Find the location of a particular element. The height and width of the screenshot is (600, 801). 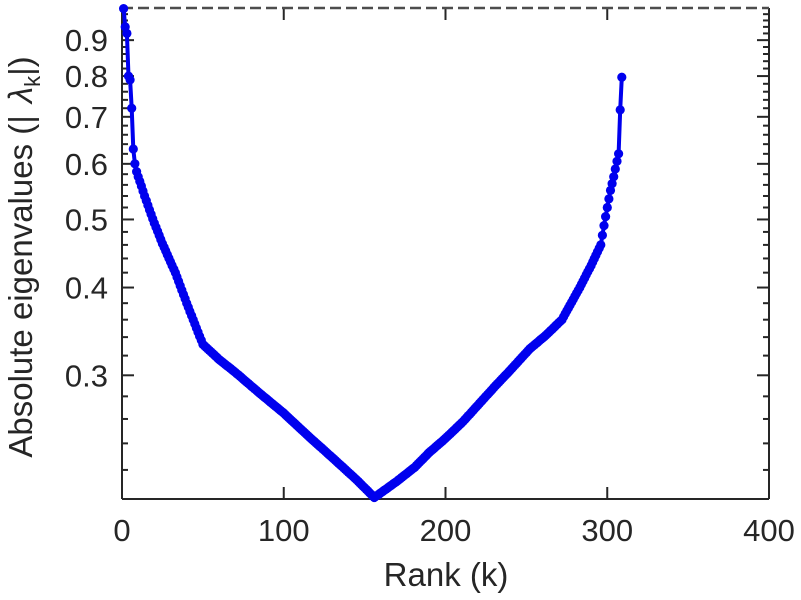

y-tick-label: 0.3 is located at coordinates (86, 375).